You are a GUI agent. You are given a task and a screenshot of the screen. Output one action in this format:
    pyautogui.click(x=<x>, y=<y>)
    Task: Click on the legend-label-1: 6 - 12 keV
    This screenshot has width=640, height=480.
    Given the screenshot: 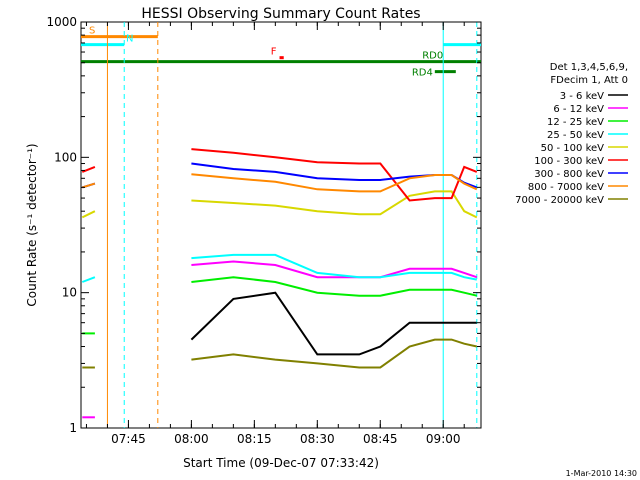 What is the action you would take?
    pyautogui.click(x=578, y=109)
    